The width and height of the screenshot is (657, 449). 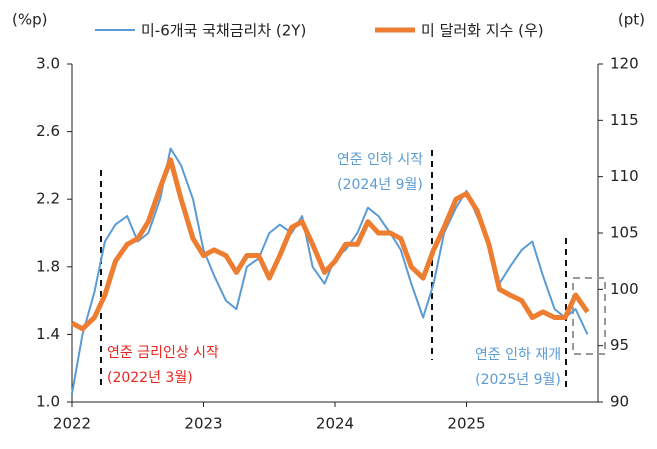 What do you see at coordinates (48, 334) in the screenshot?
I see `y-tick-label: 1.4` at bounding box center [48, 334].